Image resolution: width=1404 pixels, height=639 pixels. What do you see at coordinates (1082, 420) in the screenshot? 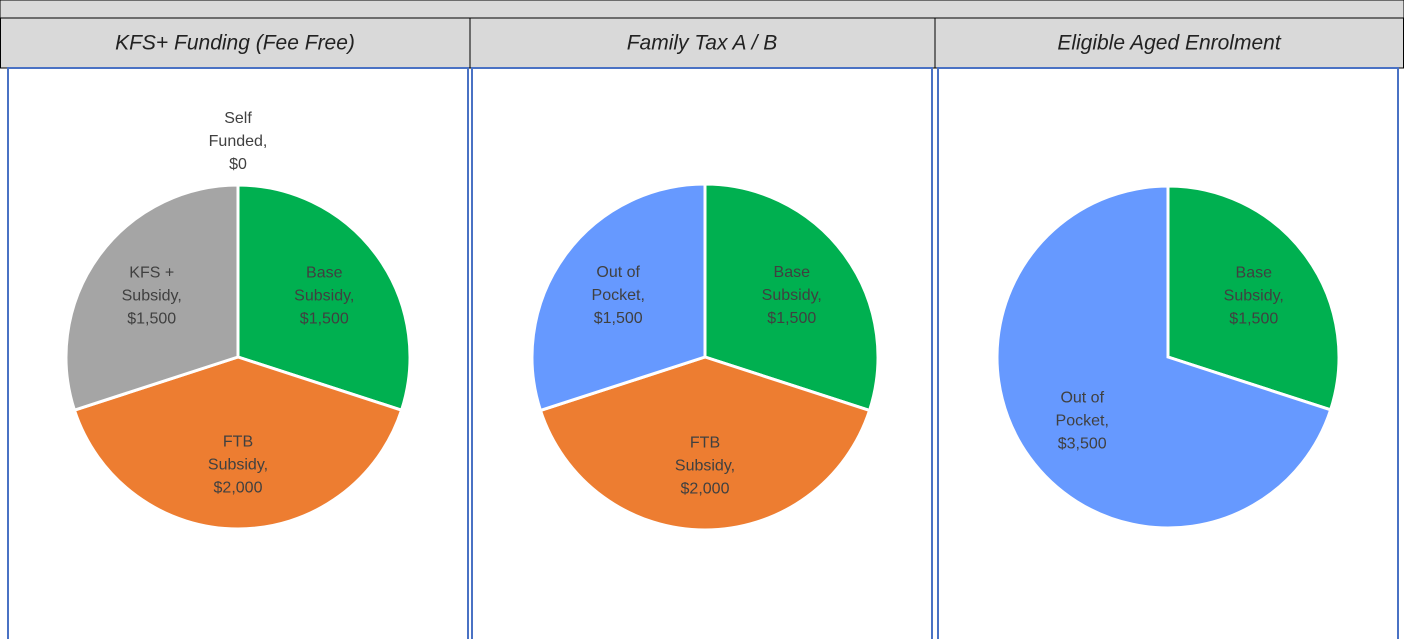
I see `data-label: Out of Pocket, $3,500` at bounding box center [1082, 420].